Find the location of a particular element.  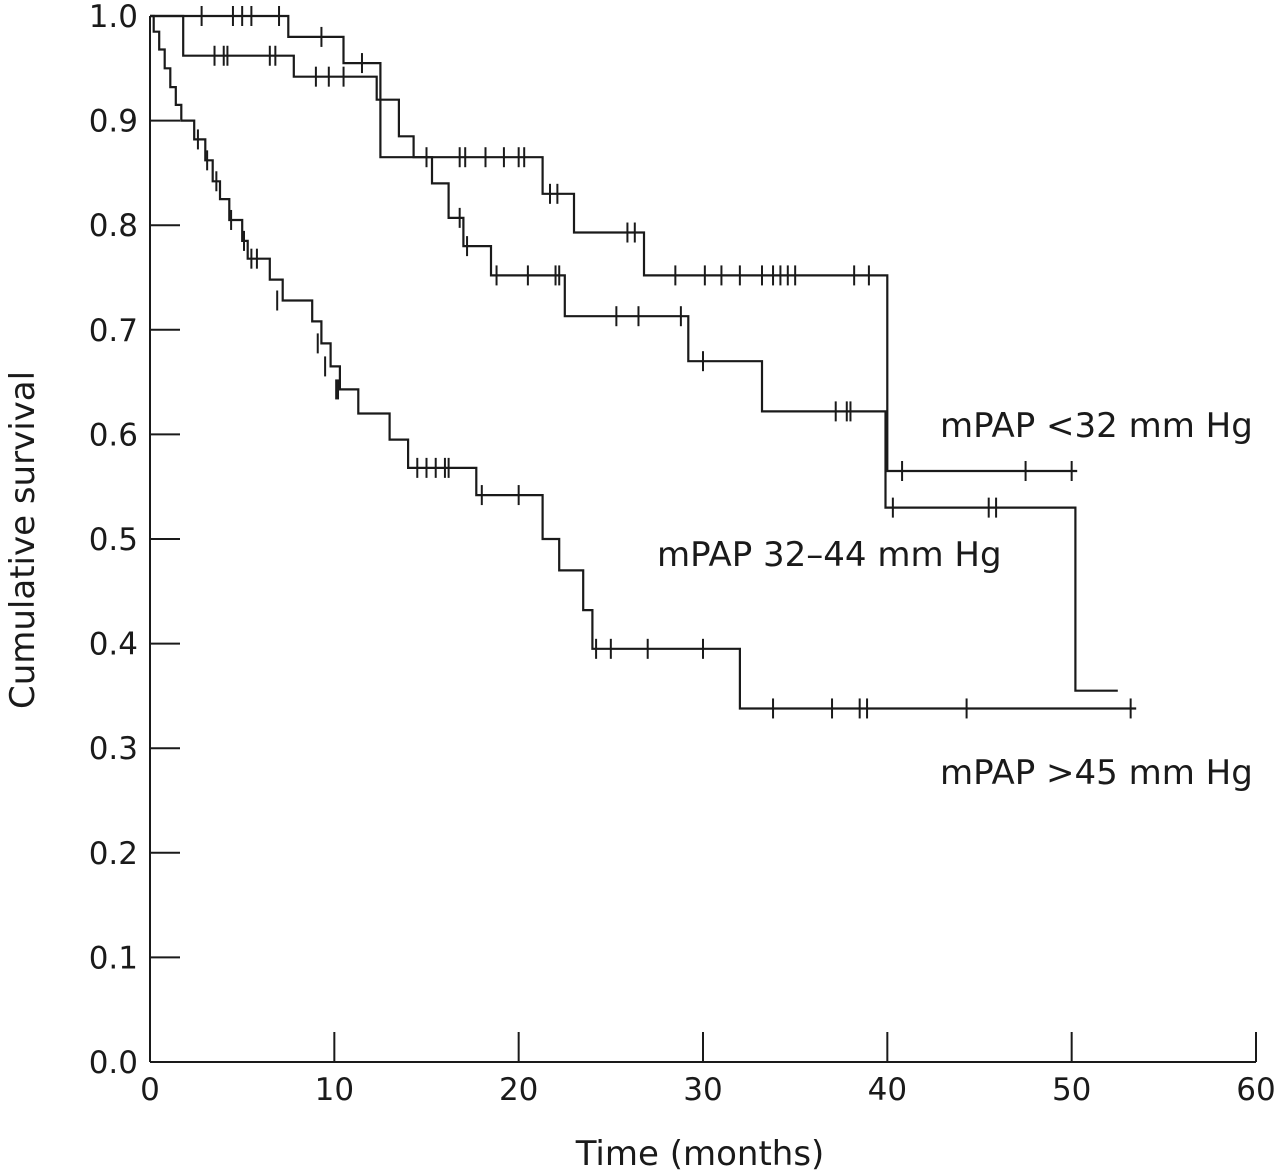

x-tick-label: 20 is located at coordinates (518, 1090).